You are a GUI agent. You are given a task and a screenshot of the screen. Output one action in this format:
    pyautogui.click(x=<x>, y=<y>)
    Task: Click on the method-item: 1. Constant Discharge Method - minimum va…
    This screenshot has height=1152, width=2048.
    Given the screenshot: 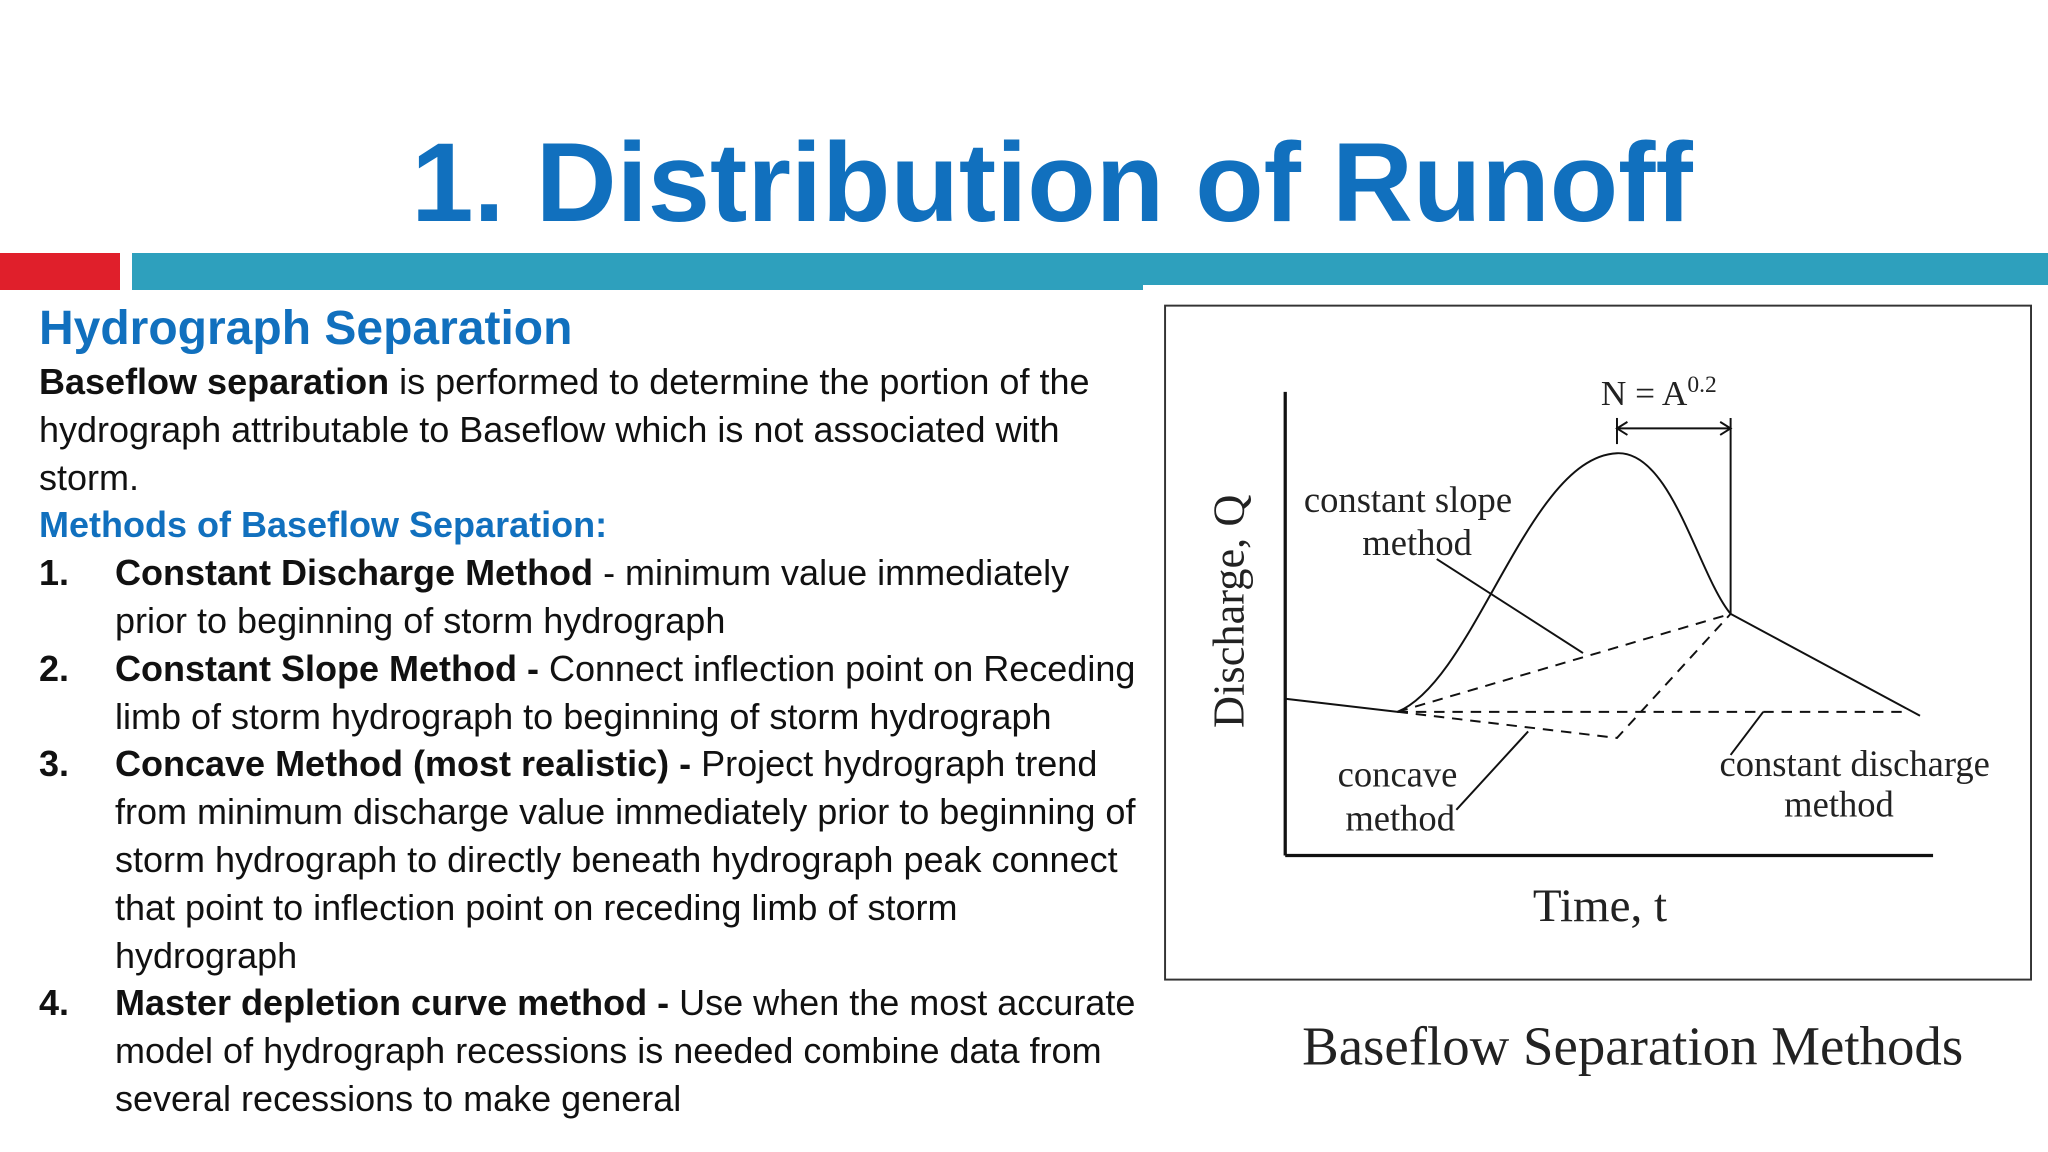 What is the action you would take?
    pyautogui.click(x=594, y=597)
    